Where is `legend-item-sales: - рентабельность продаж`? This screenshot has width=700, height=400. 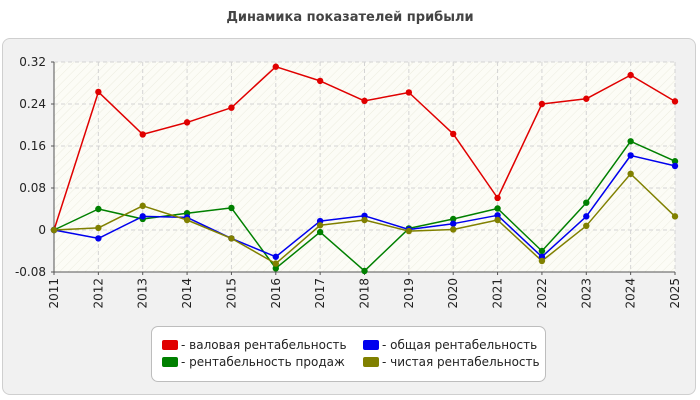
legend-item-sales: - рентабельность продаж is located at coordinates (253, 362).